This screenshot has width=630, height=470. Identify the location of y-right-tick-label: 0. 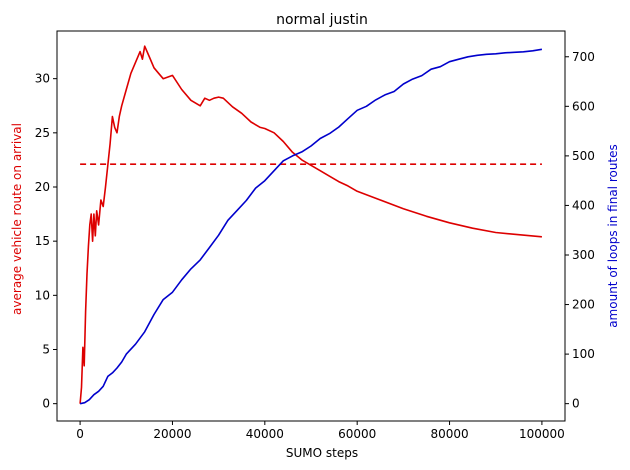
(576, 404).